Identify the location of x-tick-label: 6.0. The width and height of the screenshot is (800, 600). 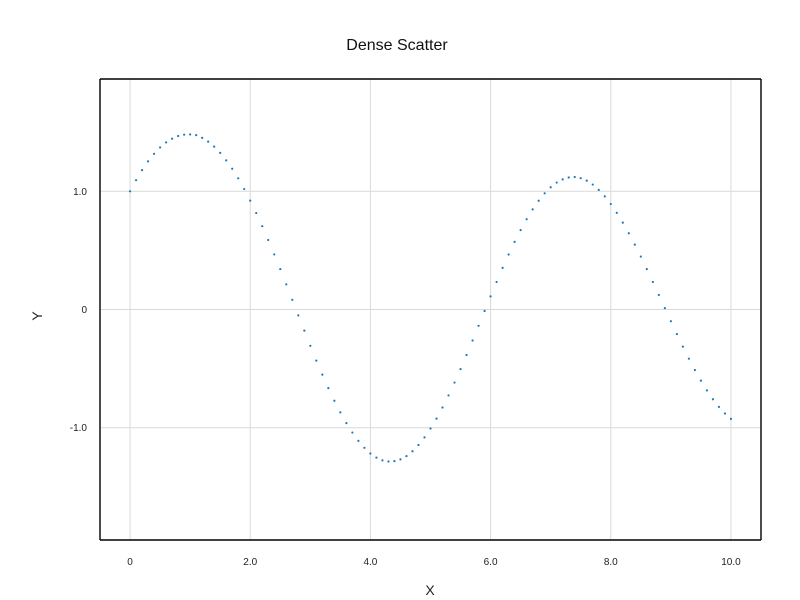
(491, 562).